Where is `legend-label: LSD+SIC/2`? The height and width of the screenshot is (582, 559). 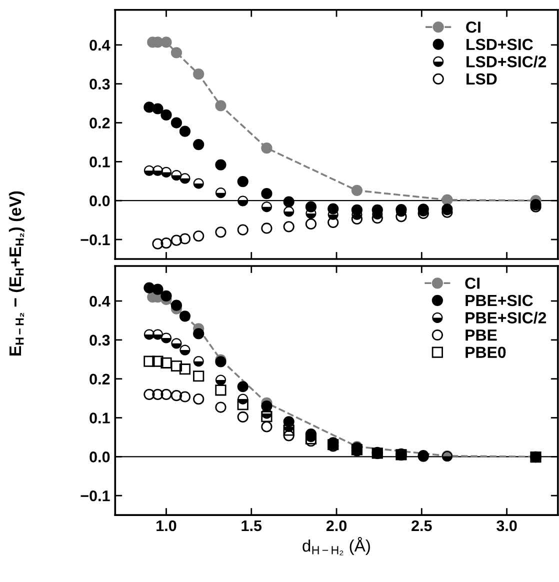
legend-label: LSD+SIC/2 is located at coordinates (506, 62).